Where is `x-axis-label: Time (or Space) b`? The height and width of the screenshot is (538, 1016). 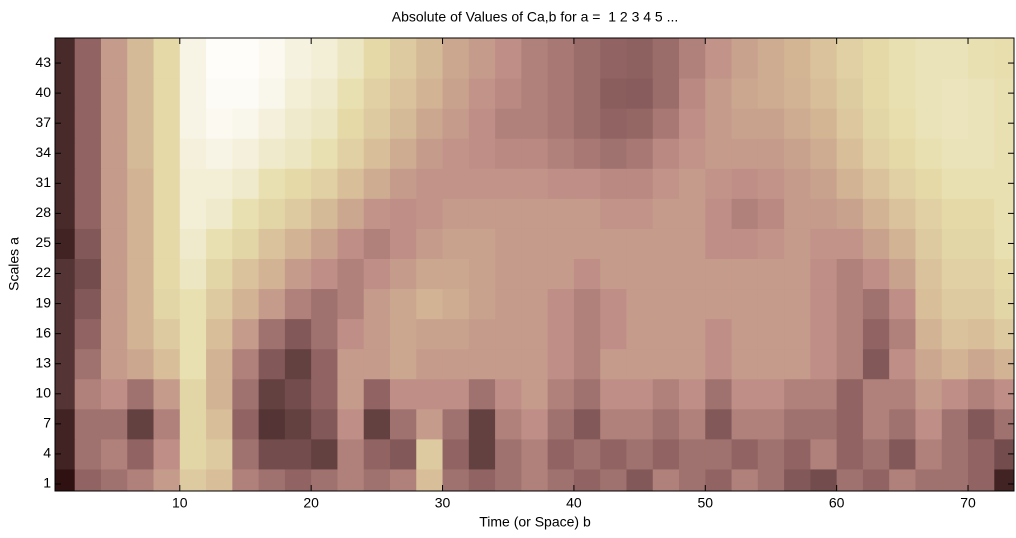 x-axis-label: Time (or Space) b is located at coordinates (535, 522).